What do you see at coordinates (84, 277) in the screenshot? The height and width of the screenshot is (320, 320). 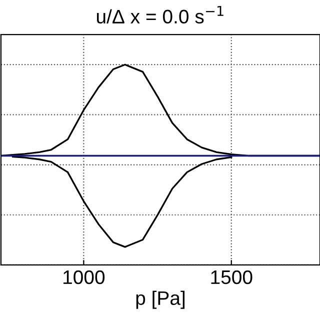 I see `x-tick-label: 1000` at bounding box center [84, 277].